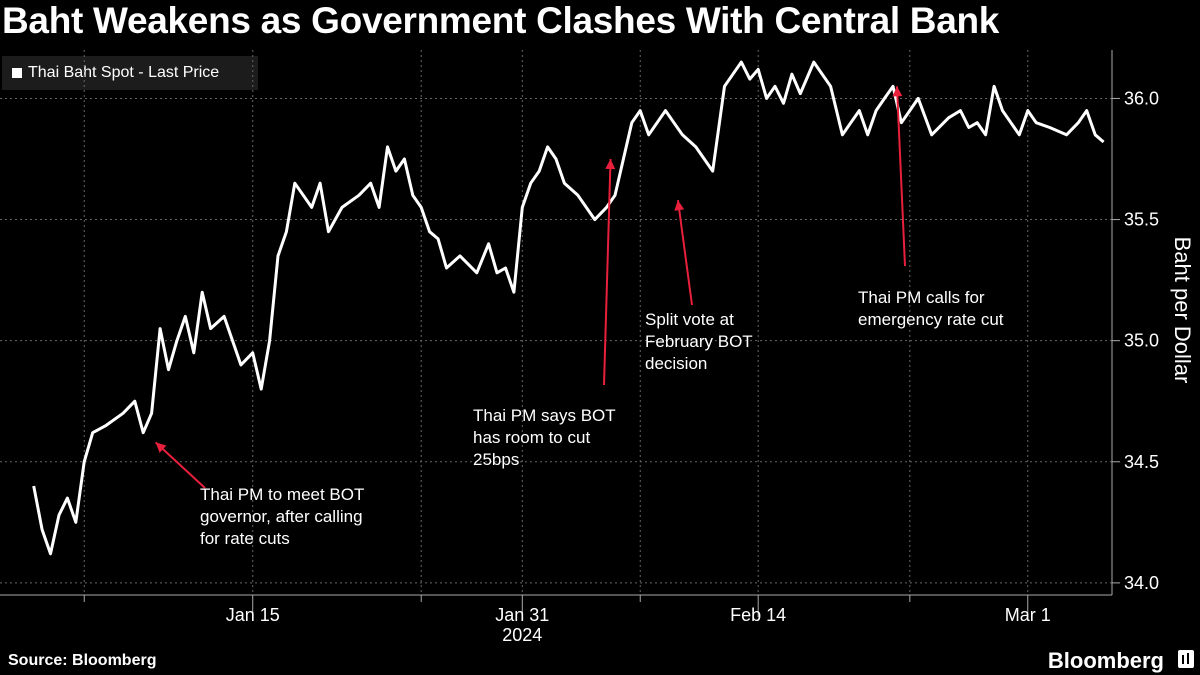 This screenshot has width=1200, height=675. Describe the element at coordinates (124, 72) in the screenshot. I see `legend-label: Thai Baht Spot - Last Price` at that location.